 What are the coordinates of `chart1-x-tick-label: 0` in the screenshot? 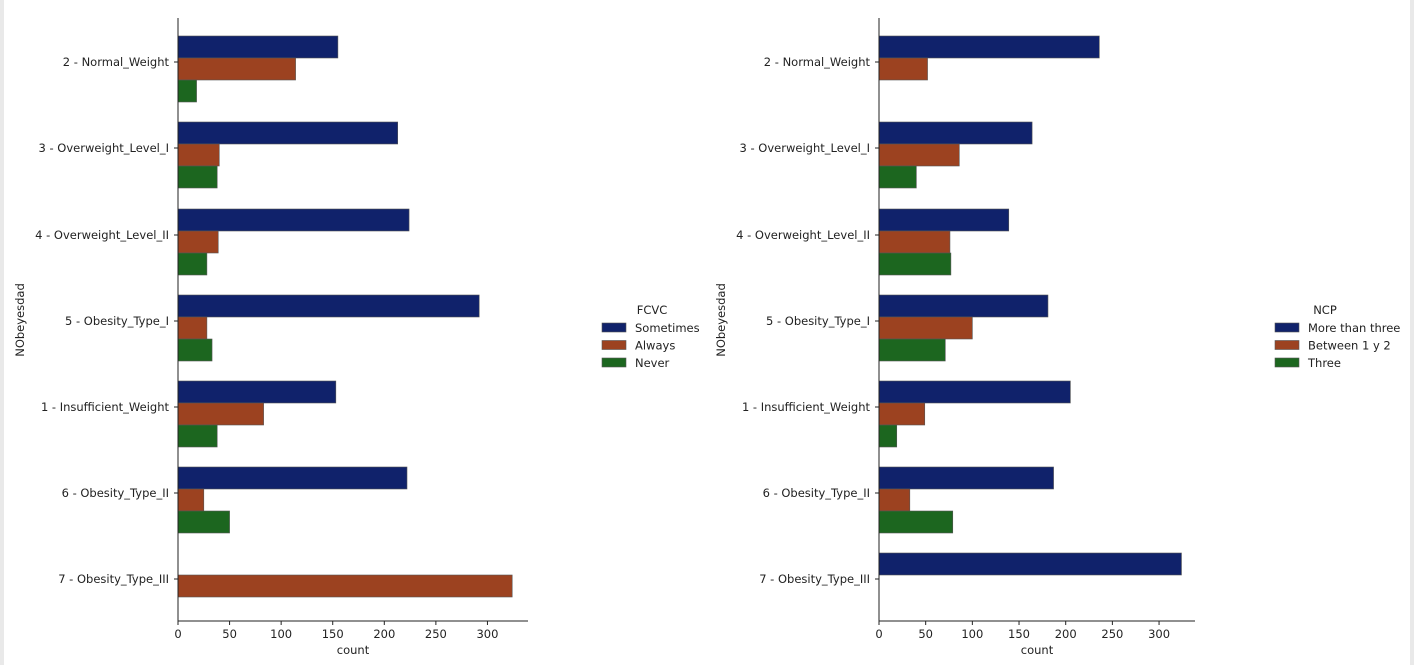 It's located at (177, 634).